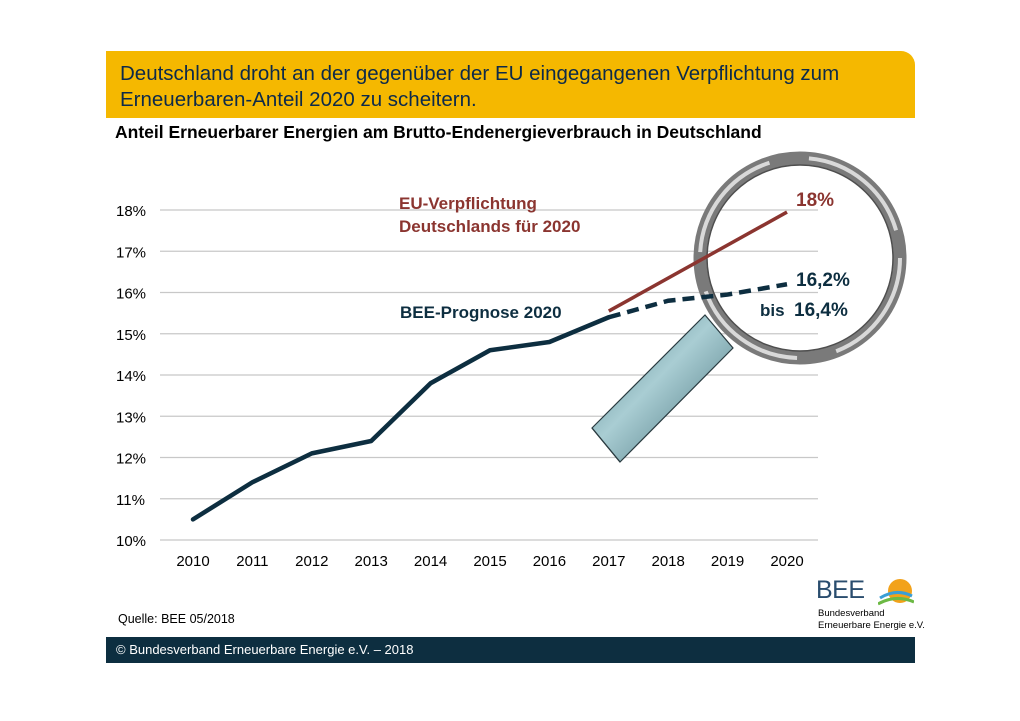 The image size is (1020, 721). Describe the element at coordinates (192, 561) in the screenshot. I see `x-tick-label: 2010` at that location.